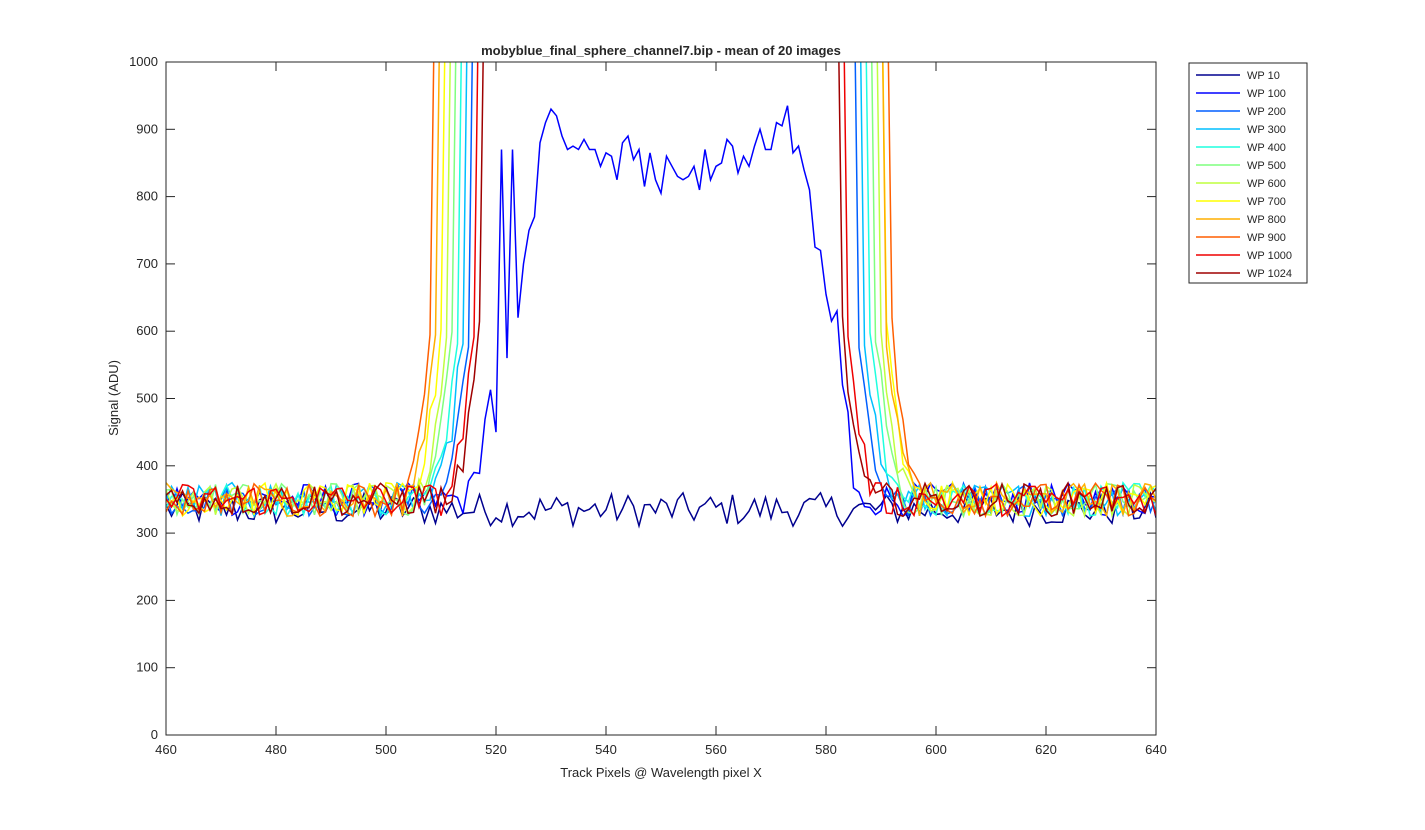 The height and width of the screenshot is (830, 1425). I want to click on y-axis-label: Signal (ADU), so click(113, 398).